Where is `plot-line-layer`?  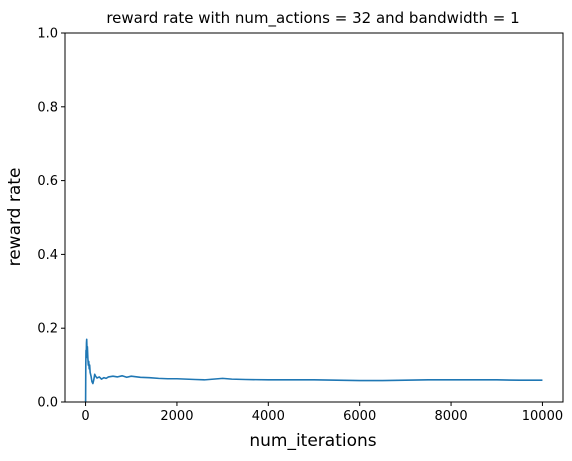
plot-line-layer is located at coordinates (313, 370).